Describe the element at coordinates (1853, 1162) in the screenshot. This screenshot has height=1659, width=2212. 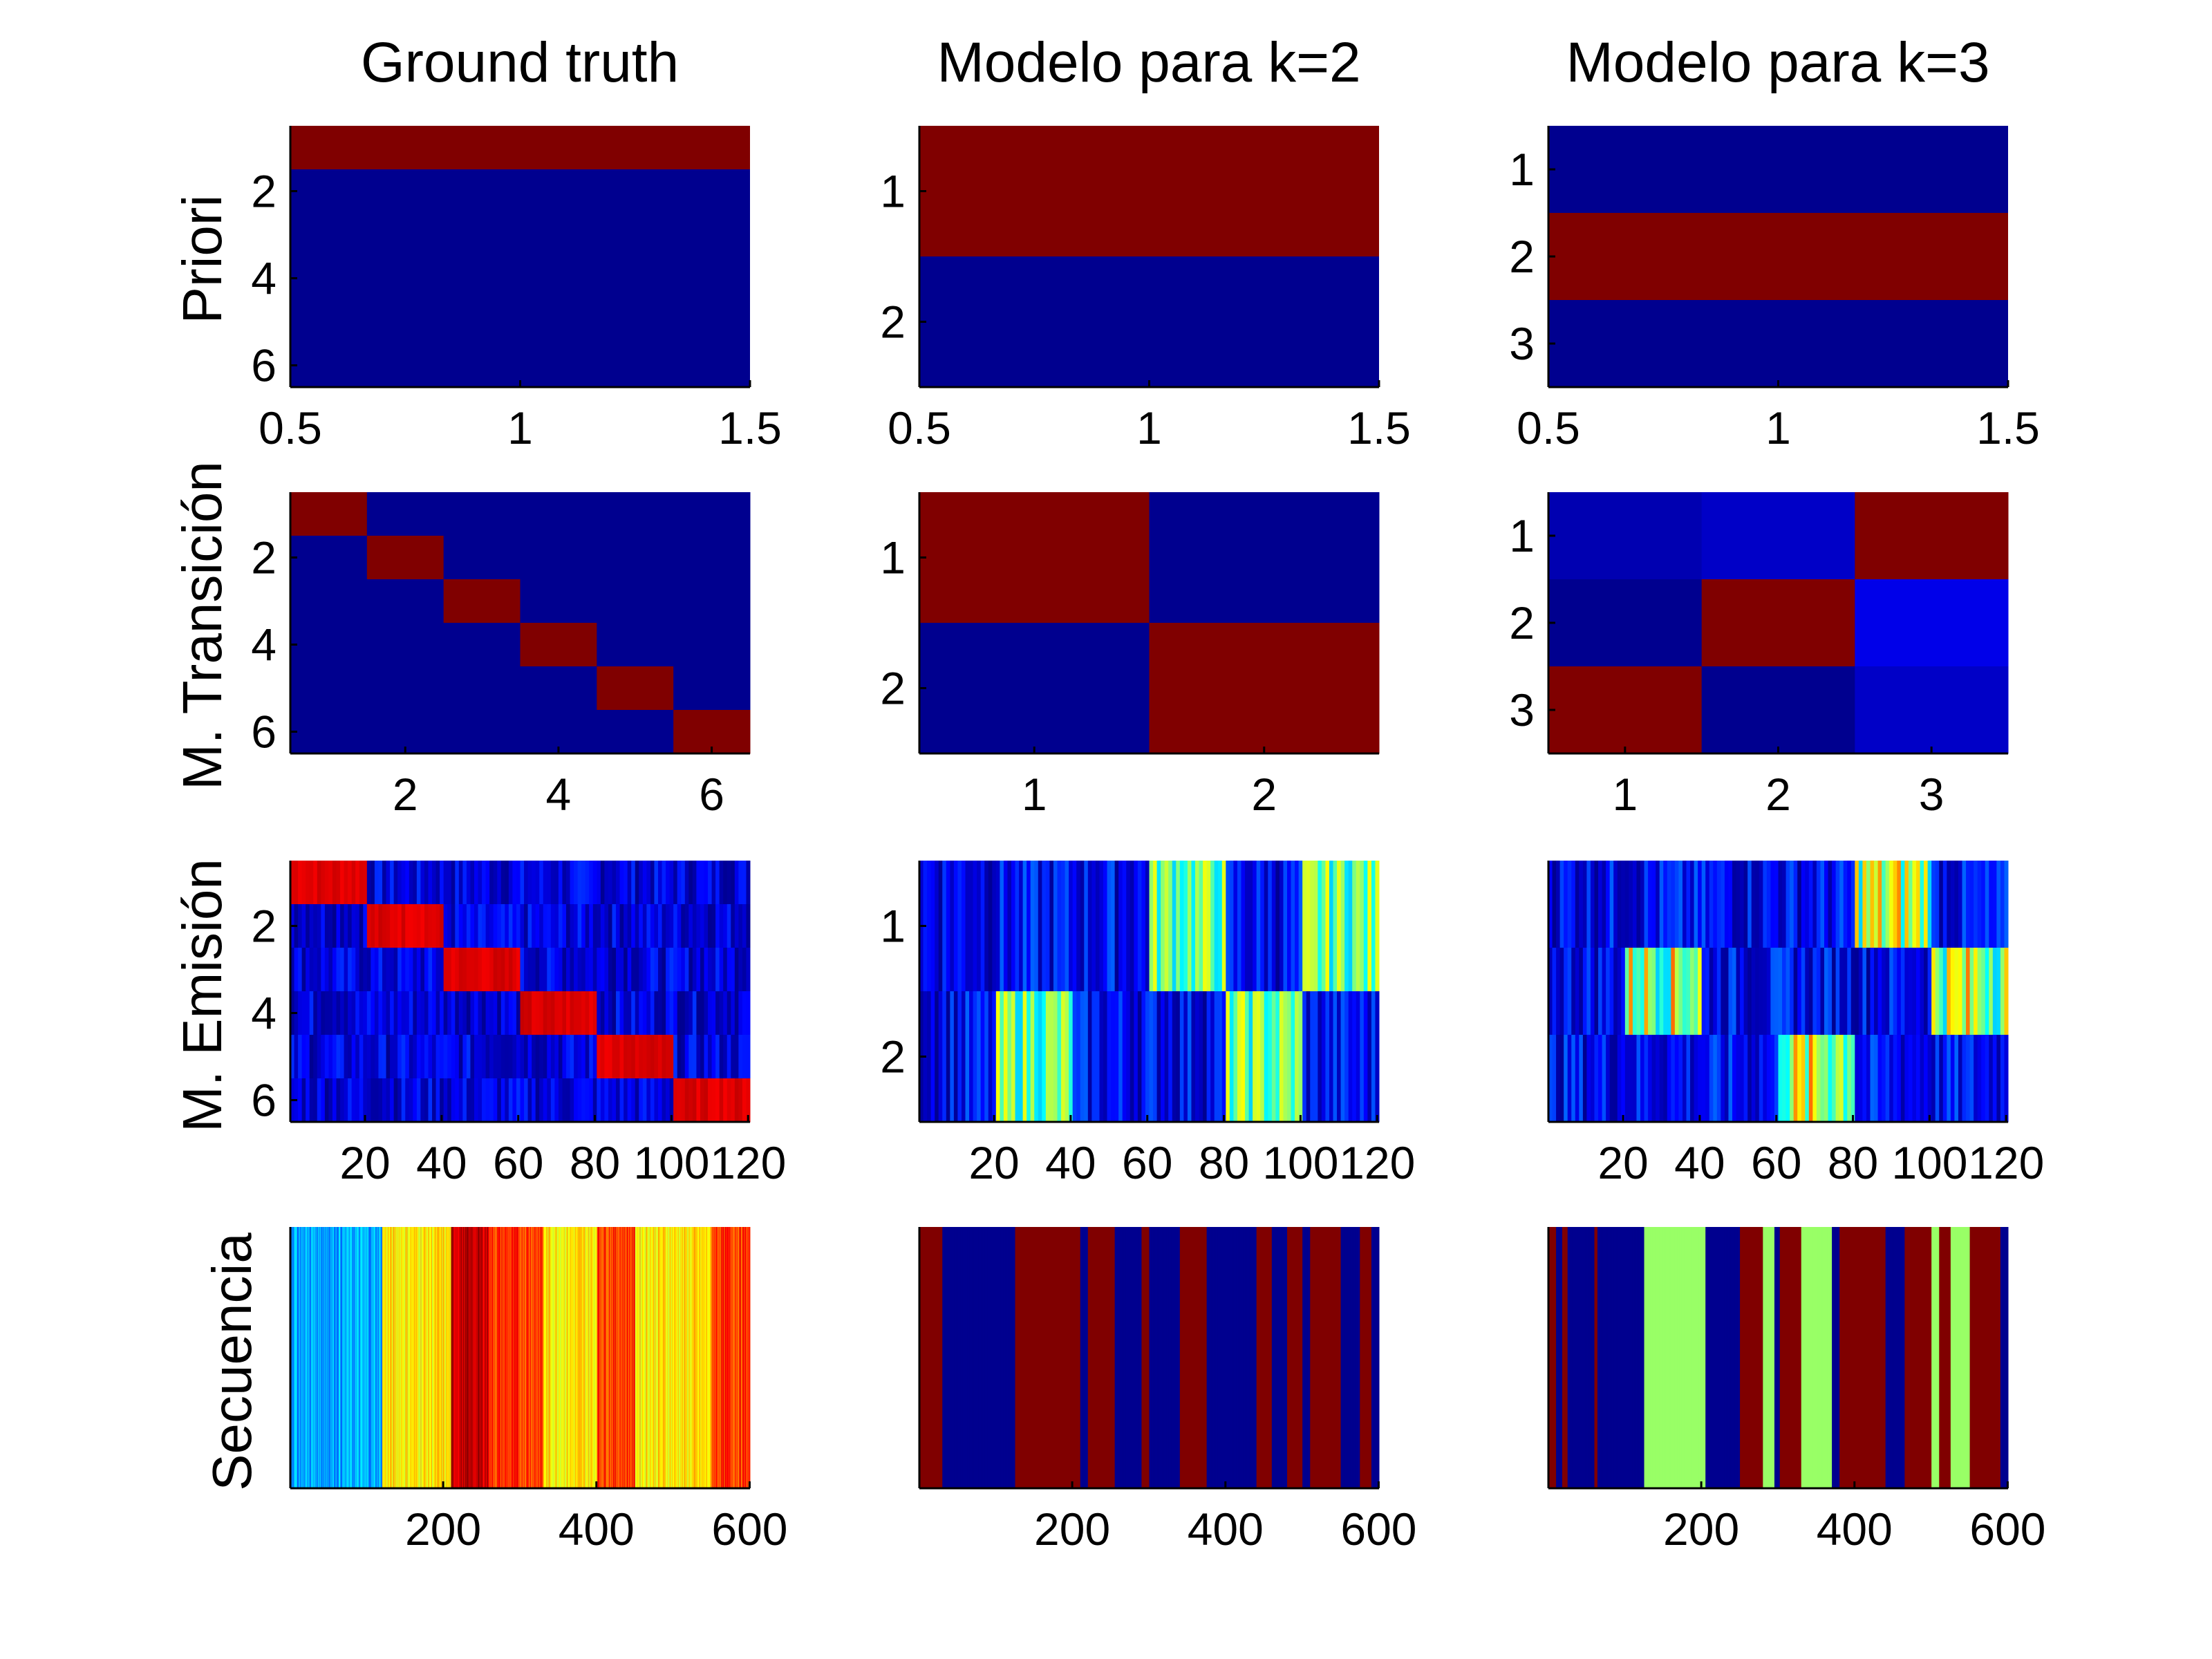
I see `emis-k3-xtick-label: 80` at that location.